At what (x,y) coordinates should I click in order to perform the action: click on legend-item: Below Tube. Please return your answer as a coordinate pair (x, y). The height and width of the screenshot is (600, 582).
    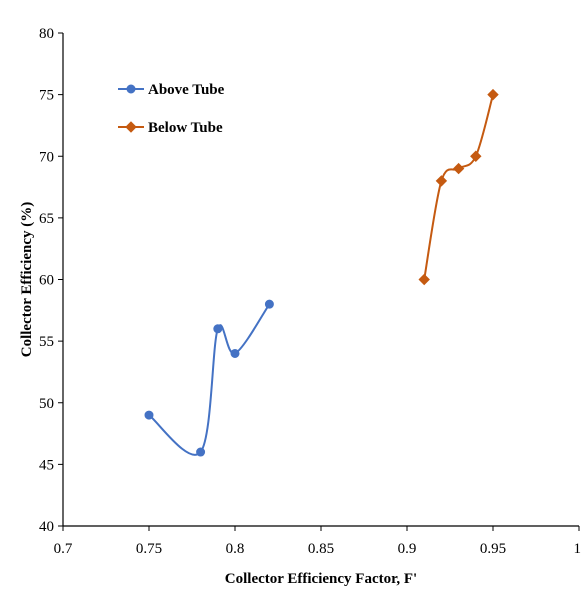
    Looking at the image, I should click on (170, 128).